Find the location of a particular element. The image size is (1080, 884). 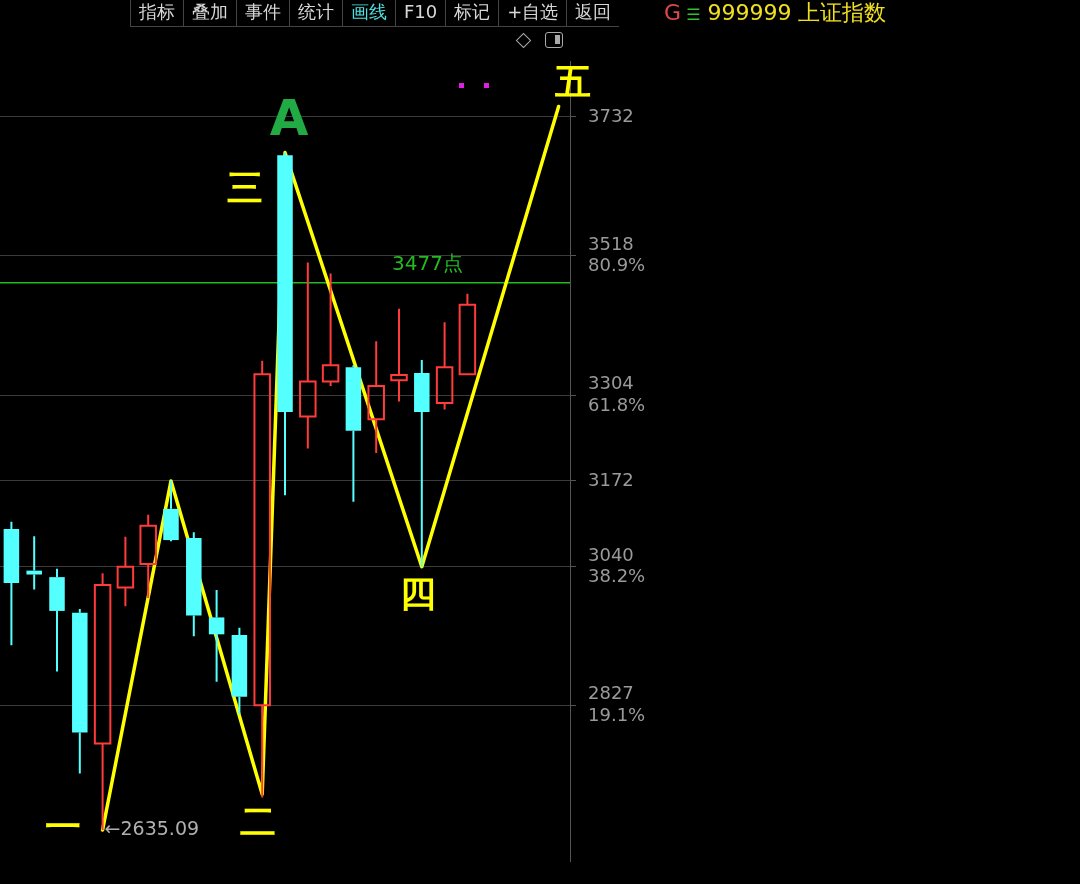

y-tick-label: 3732 is located at coordinates (611, 115).